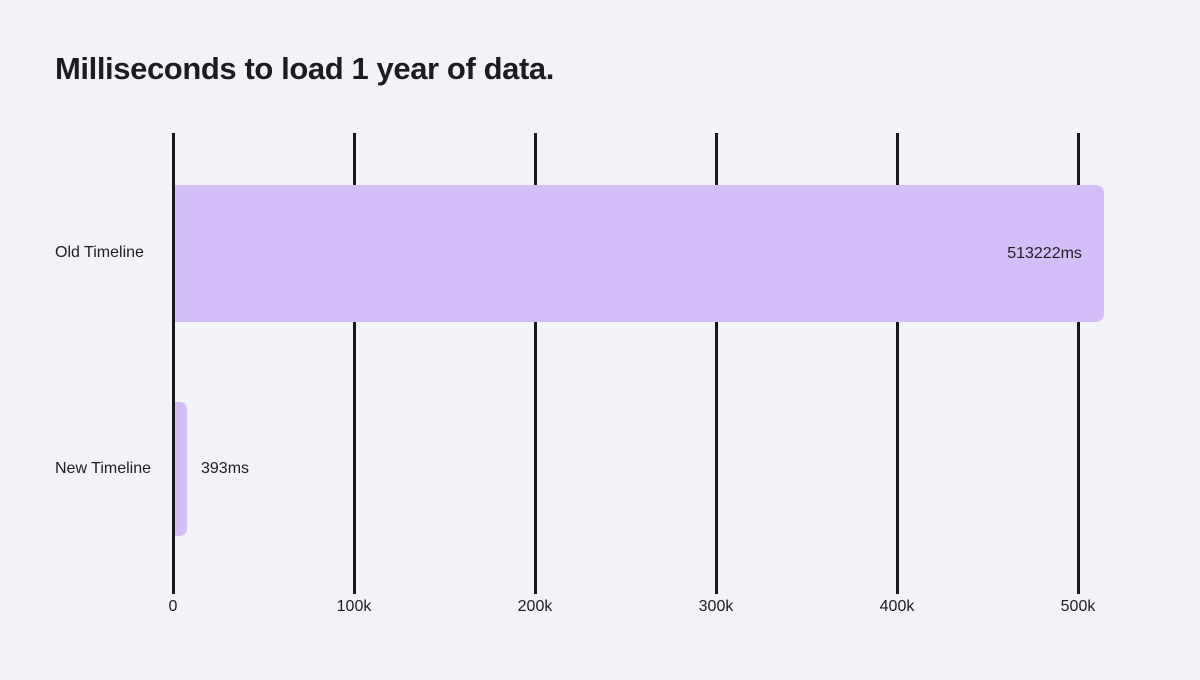  Describe the element at coordinates (304, 68) in the screenshot. I see `chart-title: Milliseconds to load 1 year of data.` at that location.